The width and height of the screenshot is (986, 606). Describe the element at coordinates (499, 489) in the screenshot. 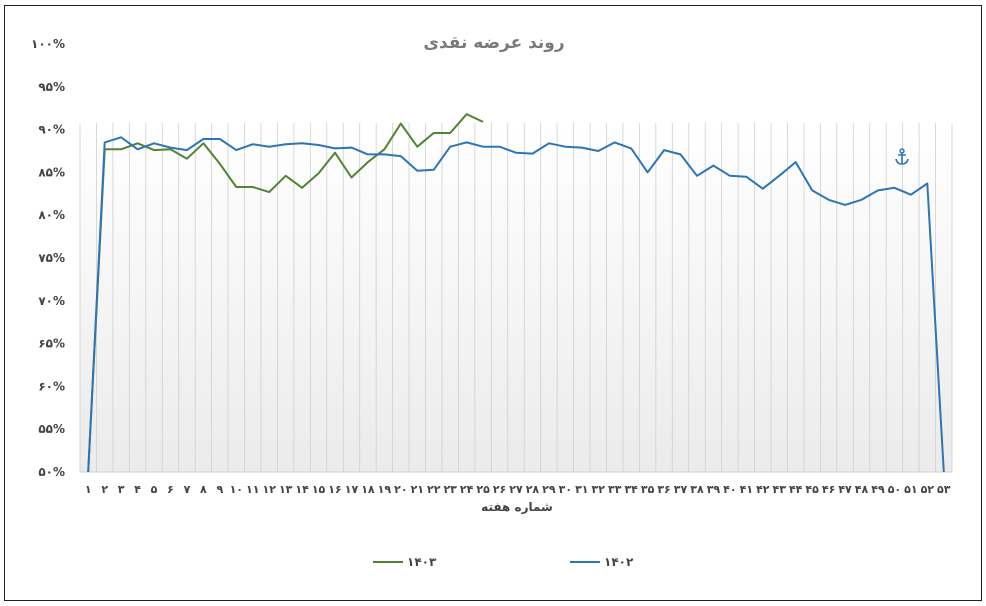

I see `x-tick-label: ۲۶` at that location.